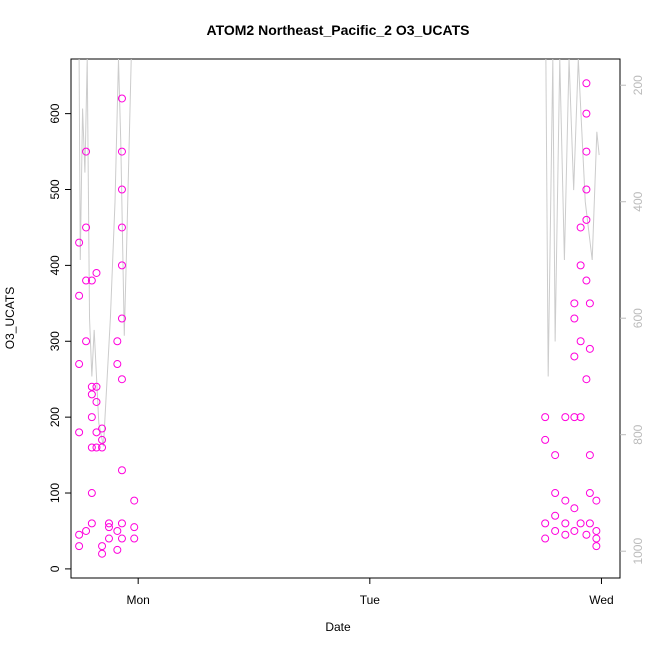 The image size is (650, 650). Describe the element at coordinates (638, 85) in the screenshot. I see `y2-tick-label: 200` at that location.